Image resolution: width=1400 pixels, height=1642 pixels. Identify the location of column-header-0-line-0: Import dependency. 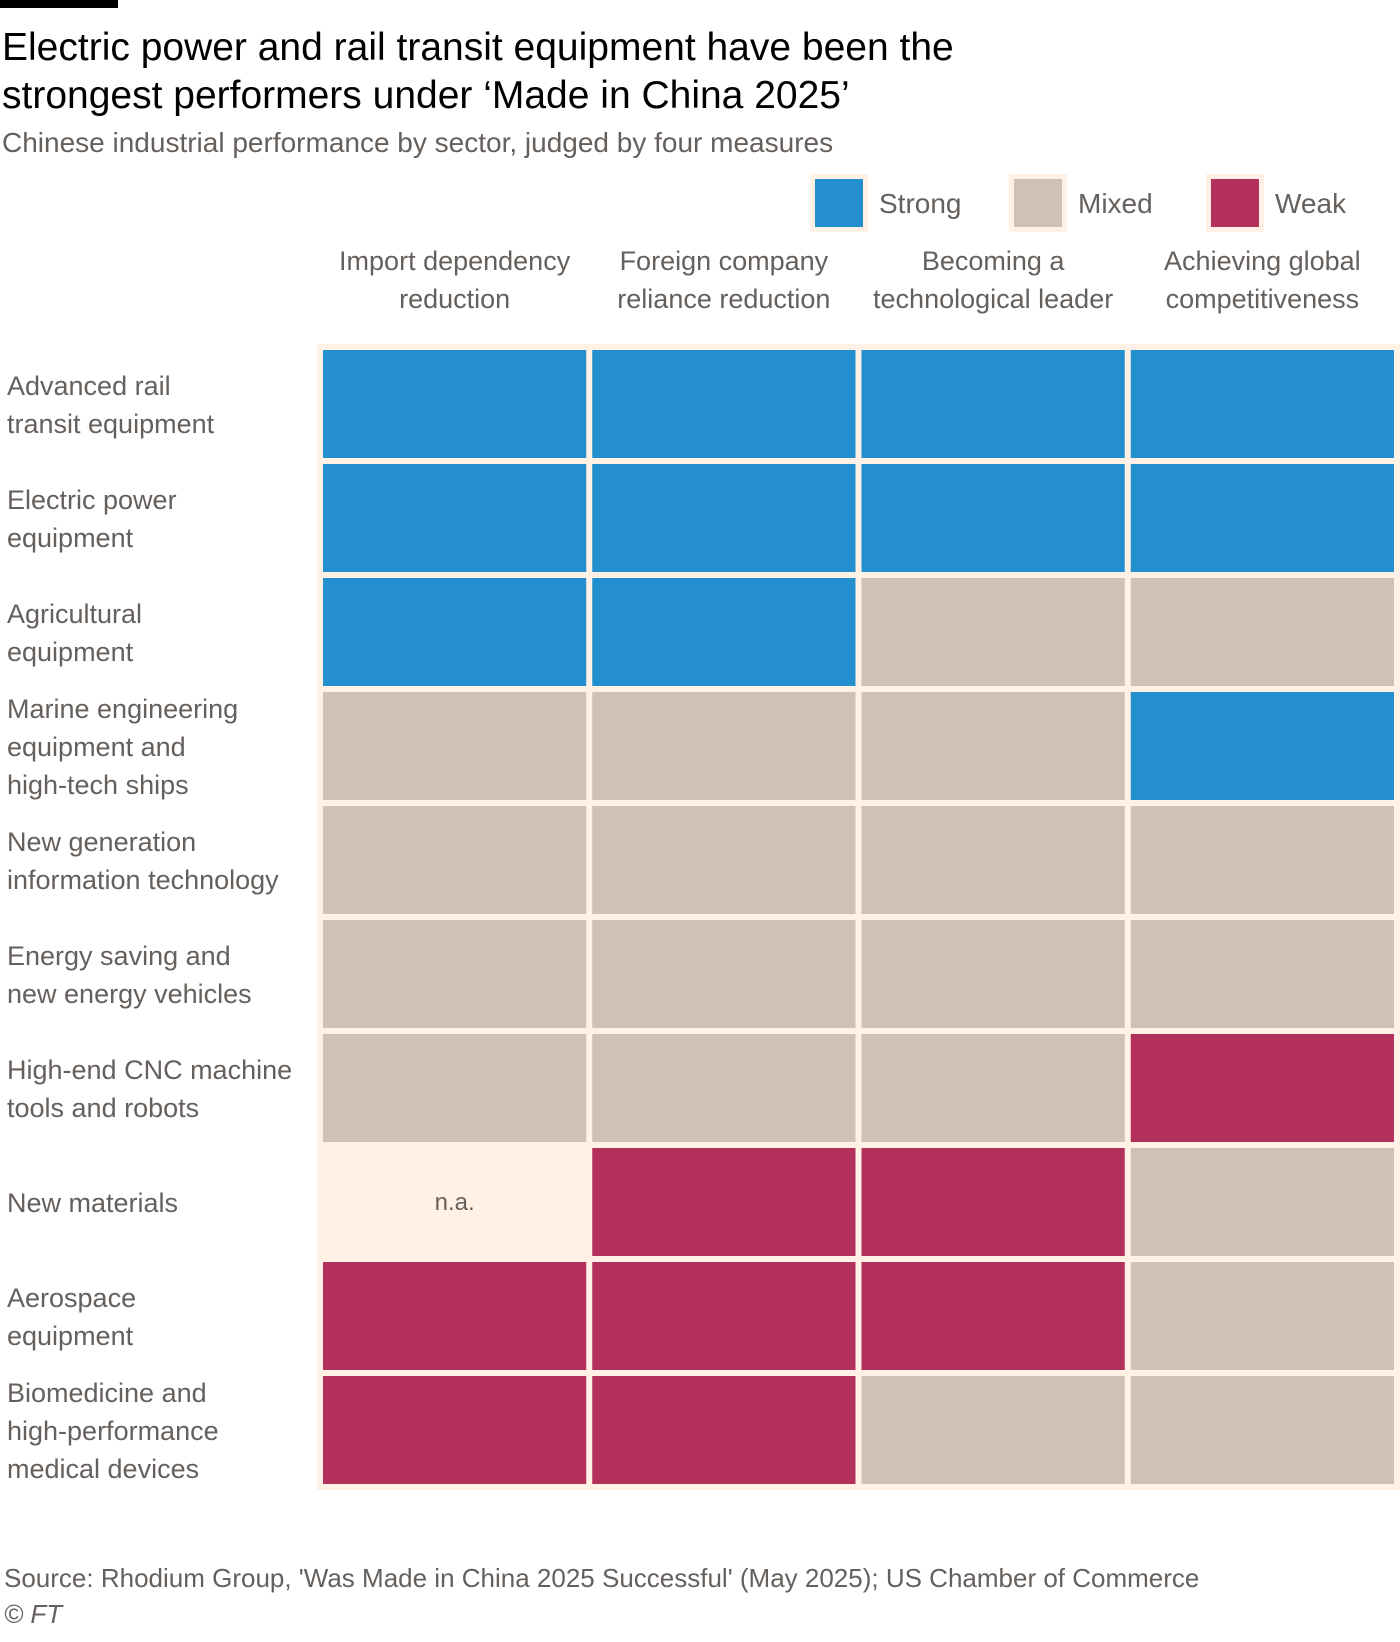
(455, 261).